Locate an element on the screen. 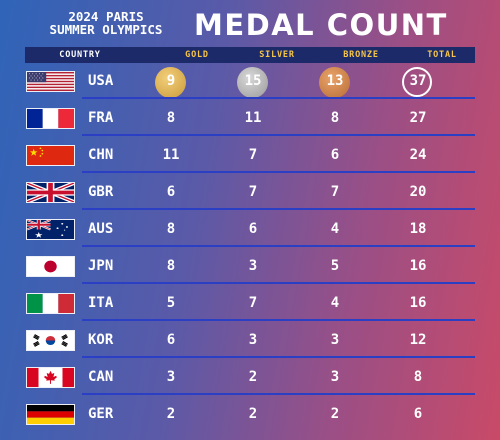  silver-count: 15 is located at coordinates (253, 81).